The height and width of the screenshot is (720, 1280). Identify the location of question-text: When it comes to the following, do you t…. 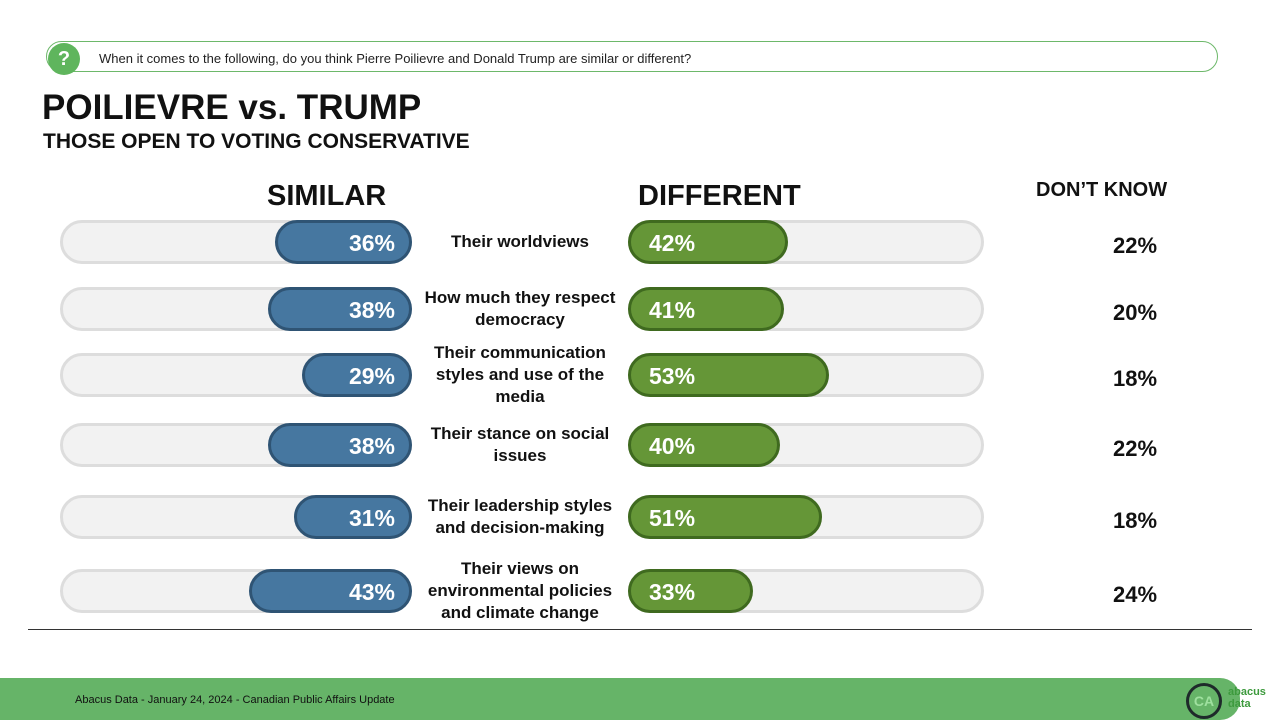
(395, 58).